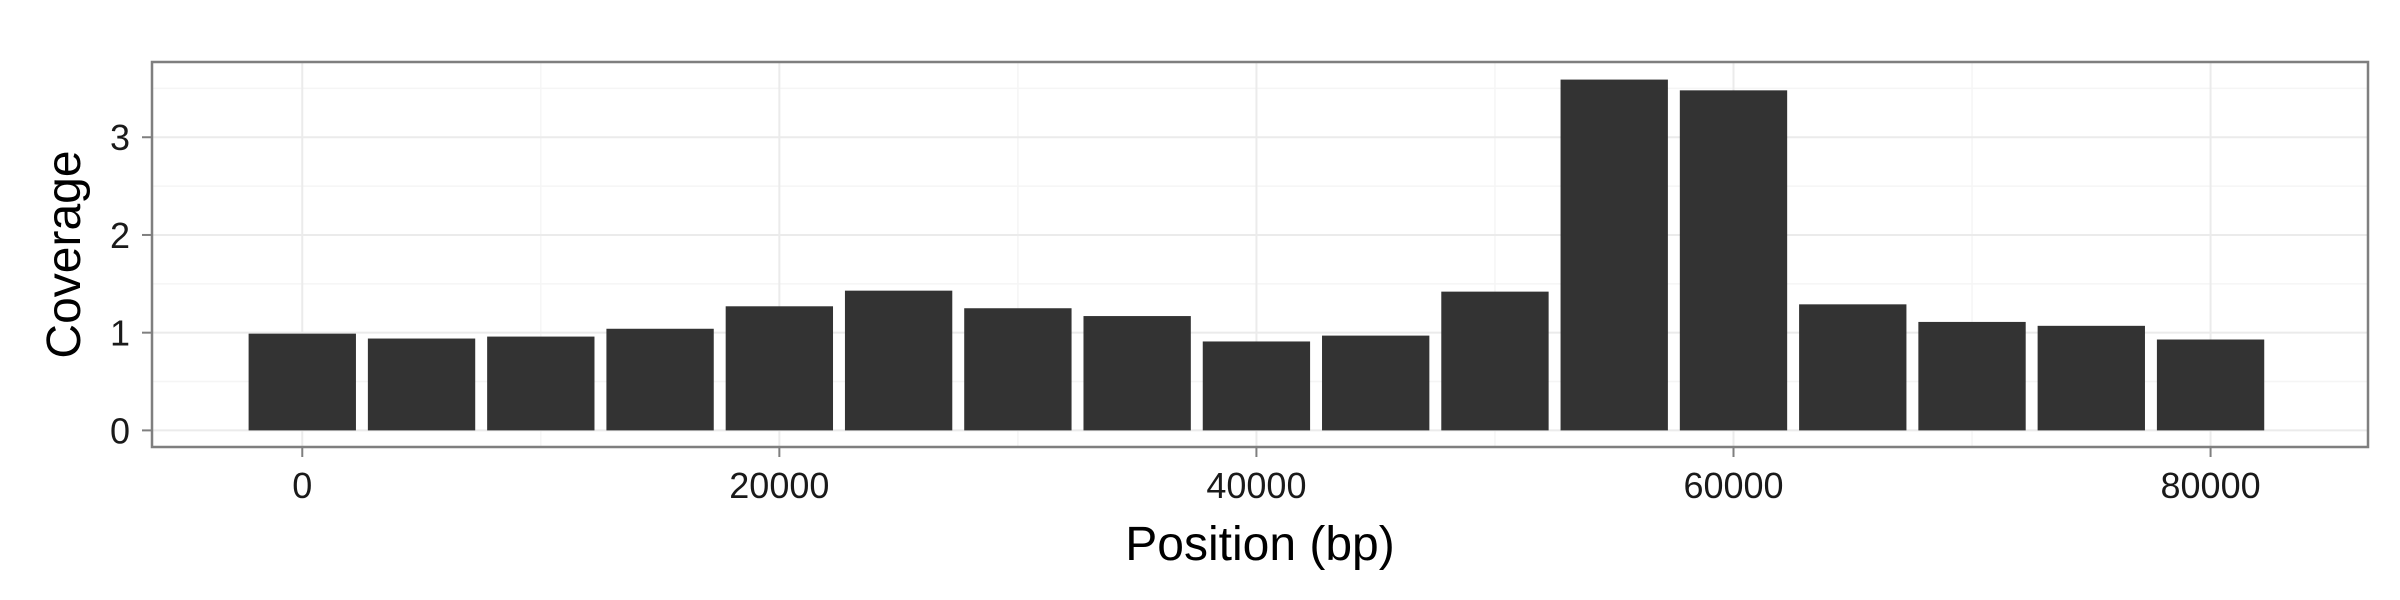  What do you see at coordinates (1733, 485) in the screenshot?
I see `x-tick-label: 60000` at bounding box center [1733, 485].